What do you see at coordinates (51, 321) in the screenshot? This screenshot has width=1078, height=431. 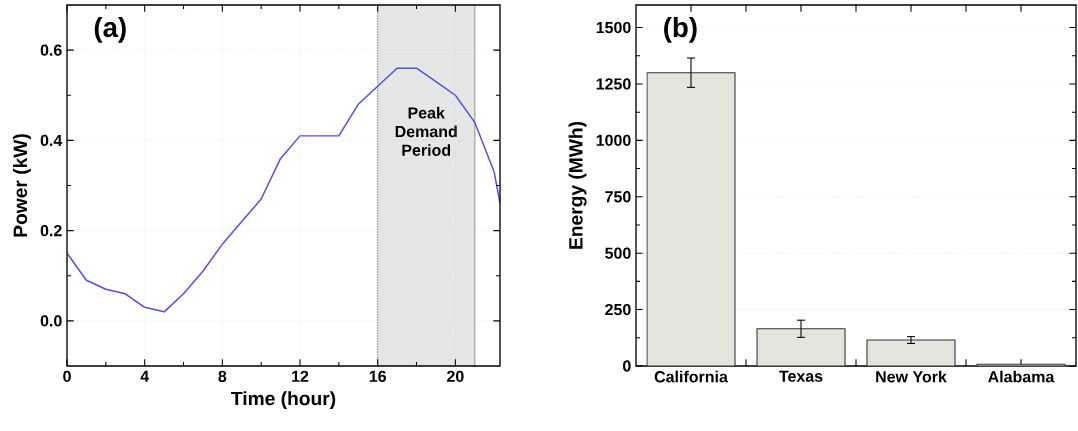 I see `y-tick-label: 0.0` at bounding box center [51, 321].